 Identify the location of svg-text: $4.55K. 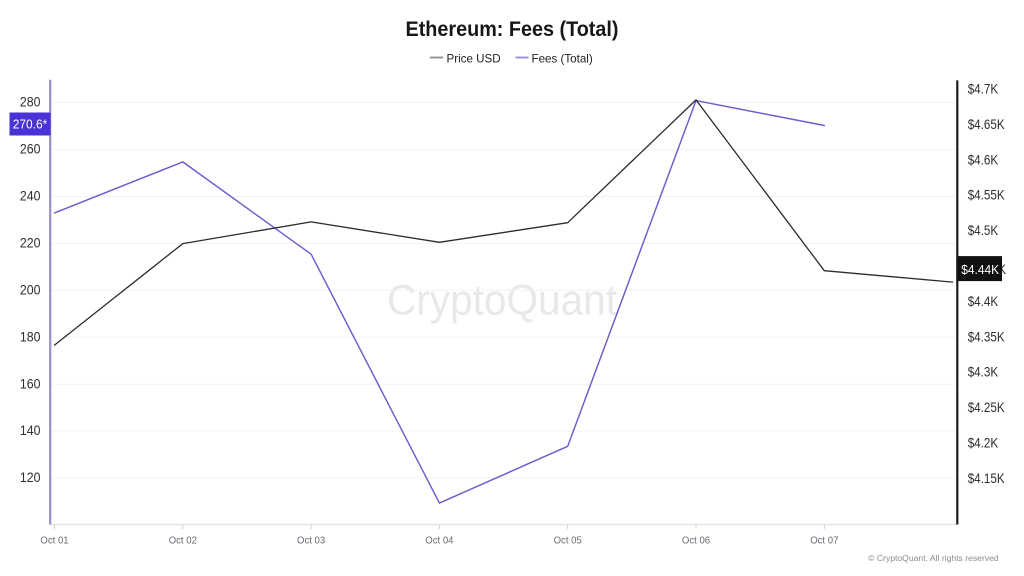
(986, 195).